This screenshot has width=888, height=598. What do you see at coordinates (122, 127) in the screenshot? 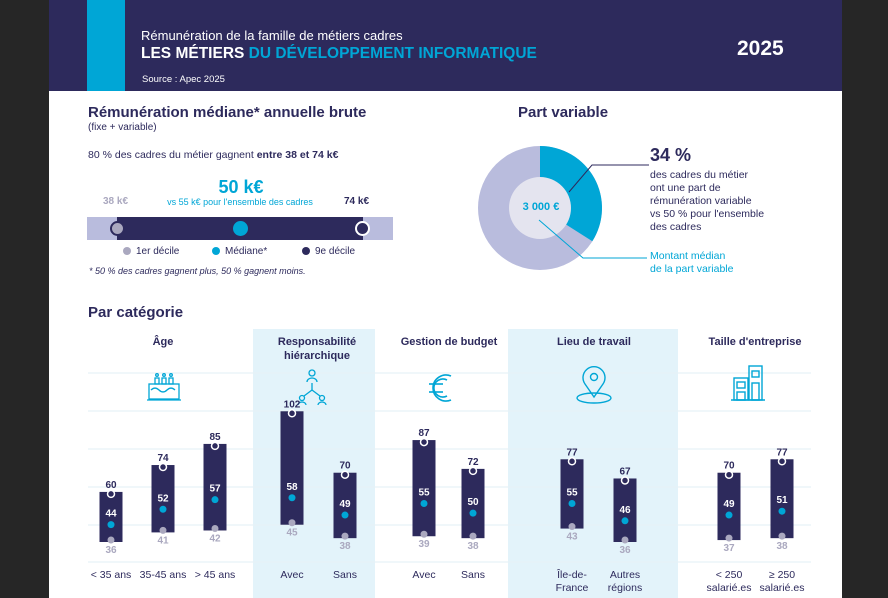
I see `salary-subtitle: (fixe + variable)` at bounding box center [122, 127].